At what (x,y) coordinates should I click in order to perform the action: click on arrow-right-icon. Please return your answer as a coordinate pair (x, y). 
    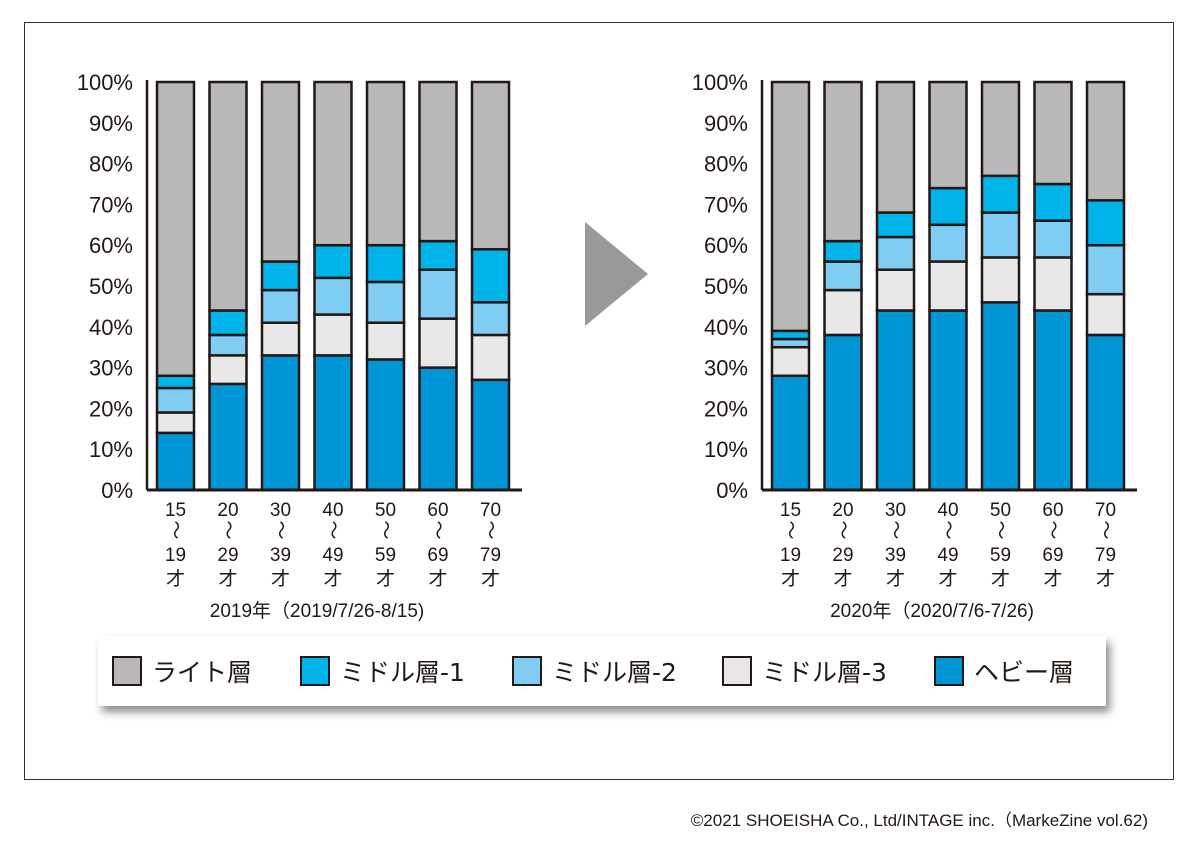
    Looking at the image, I should click on (616, 274).